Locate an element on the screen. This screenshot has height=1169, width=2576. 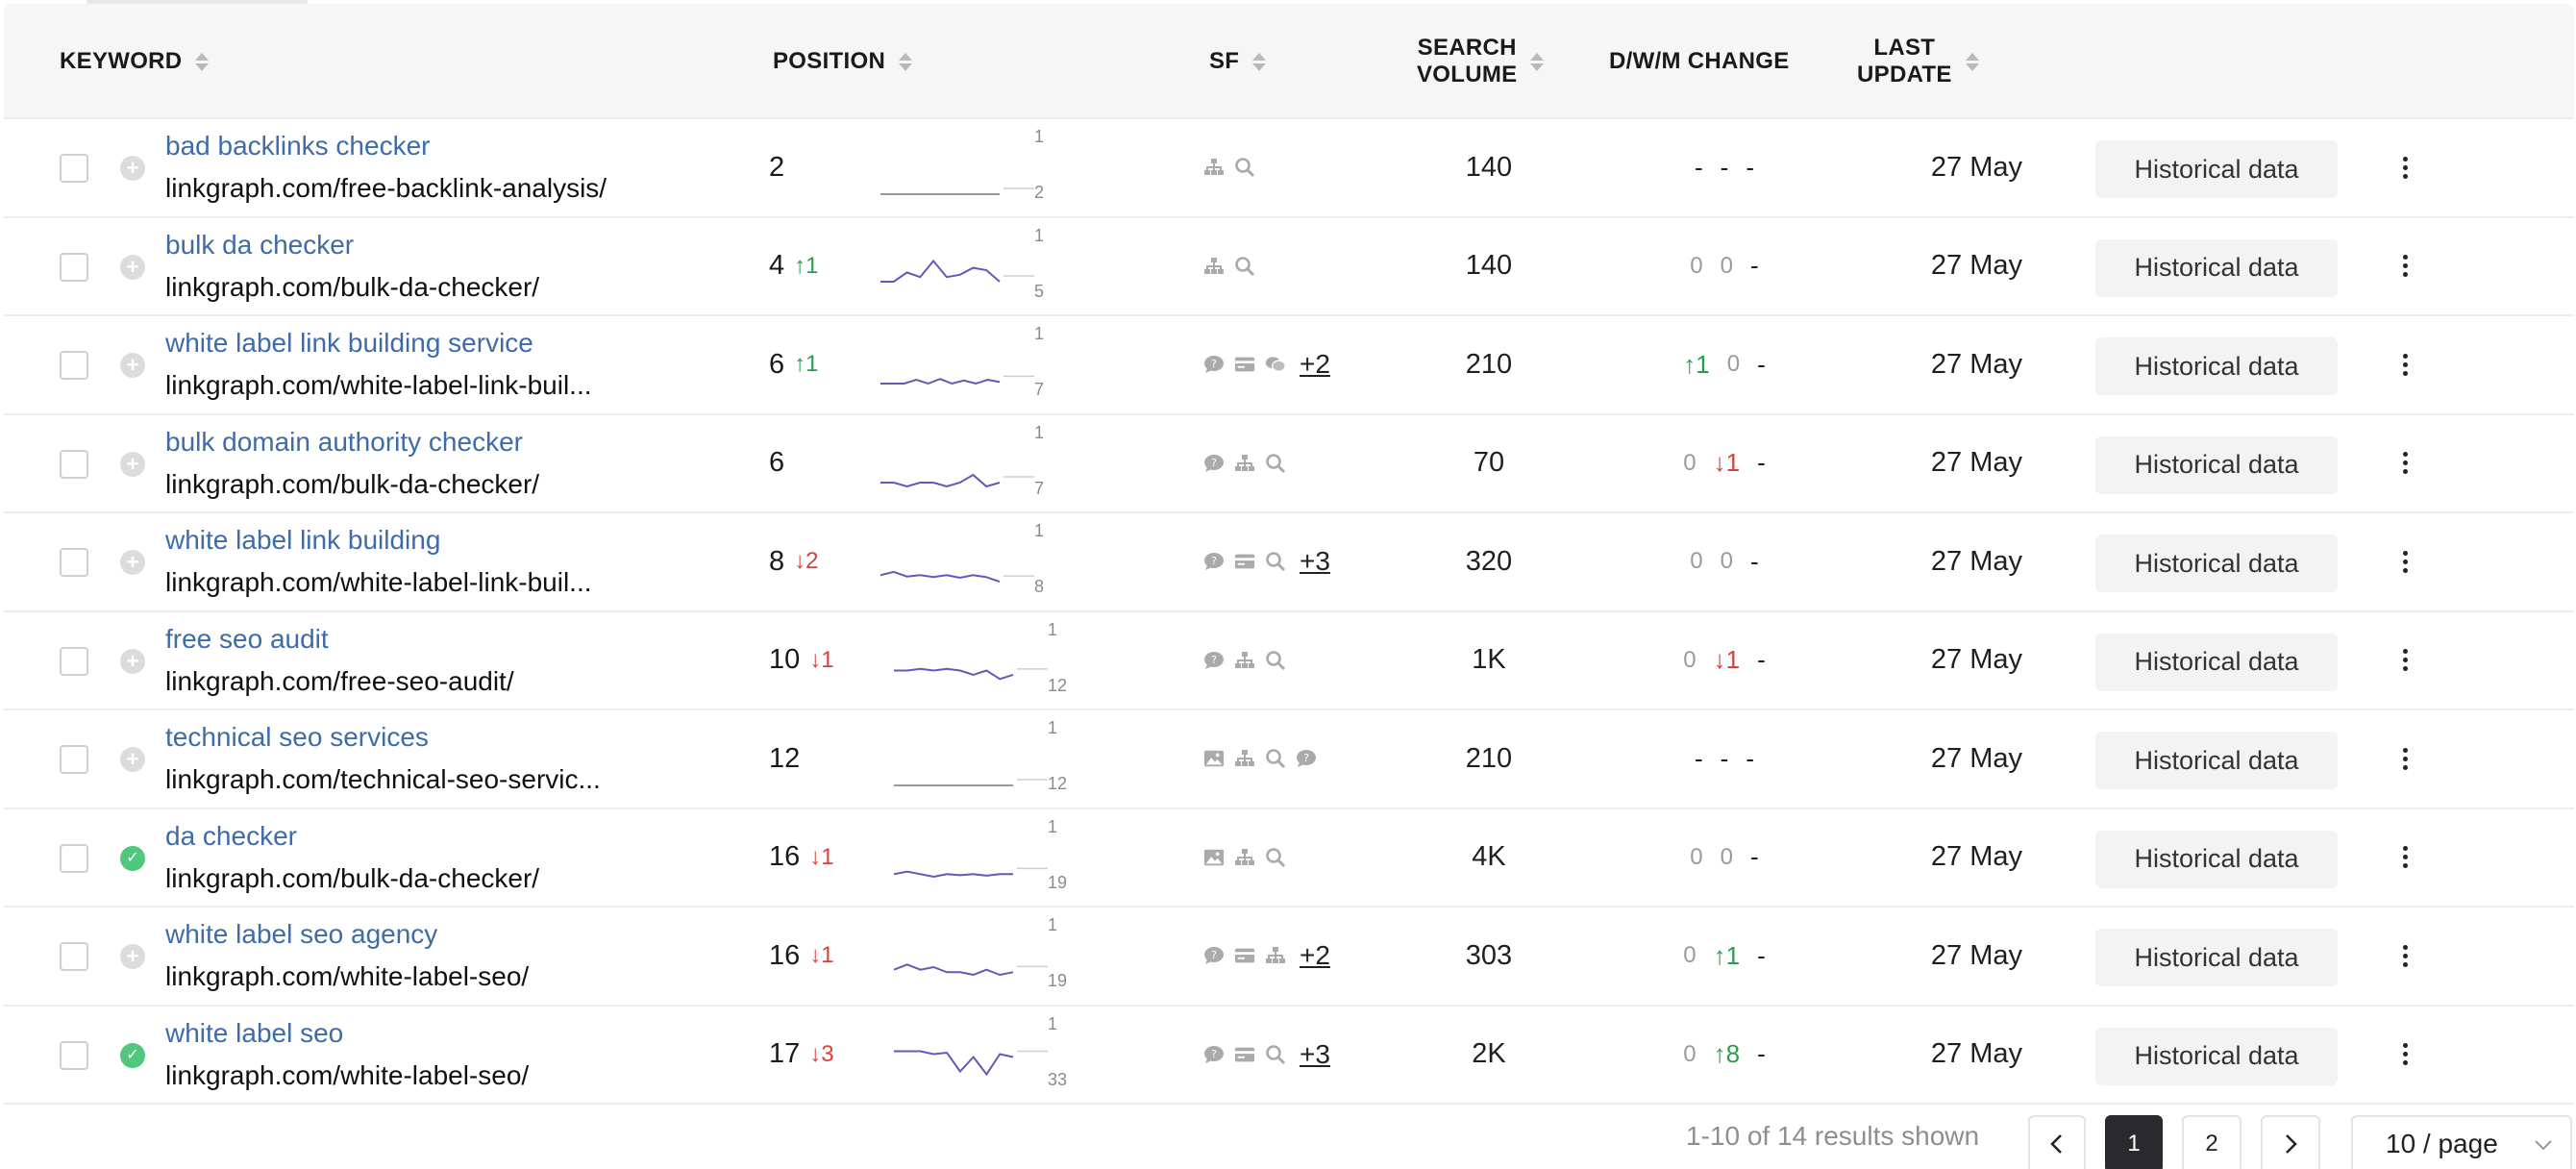
keyword-link: white label seo is located at coordinates (255, 1032).